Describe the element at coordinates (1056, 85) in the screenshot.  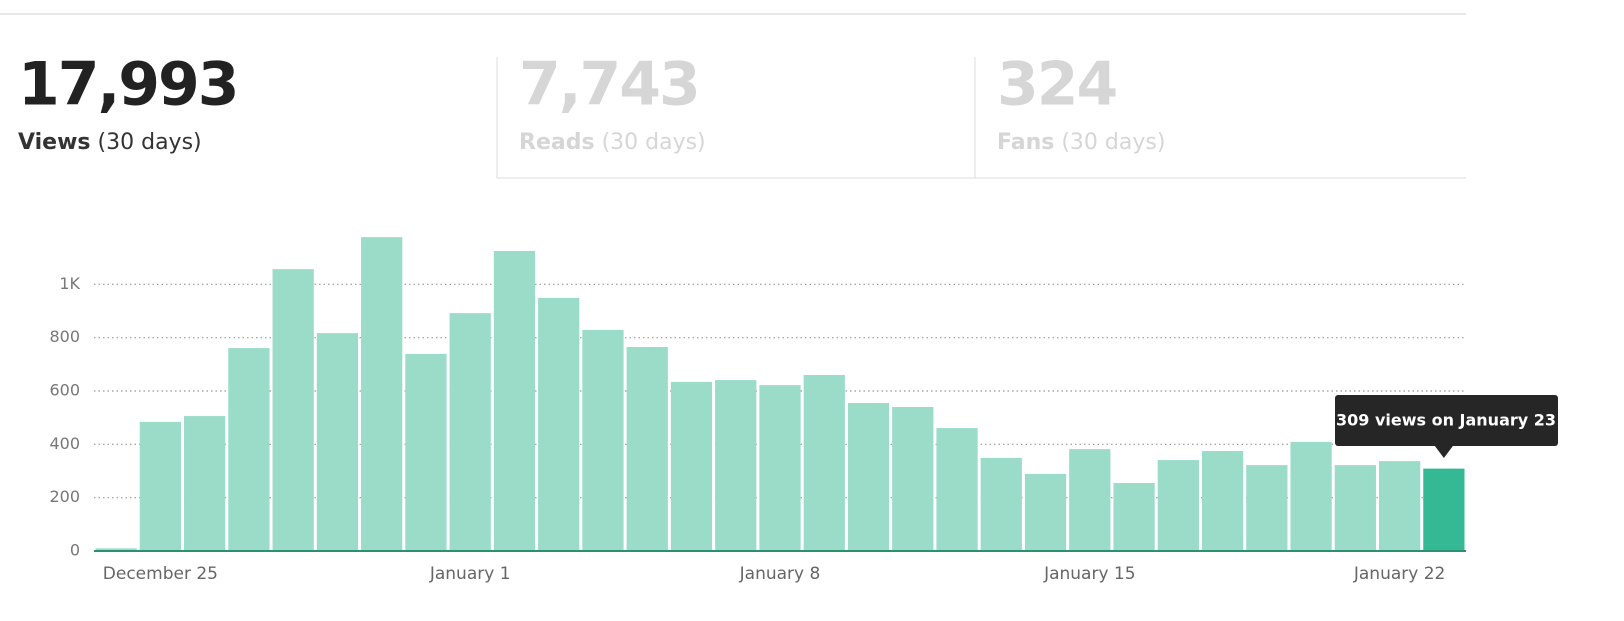
I see `stat-value: 324` at that location.